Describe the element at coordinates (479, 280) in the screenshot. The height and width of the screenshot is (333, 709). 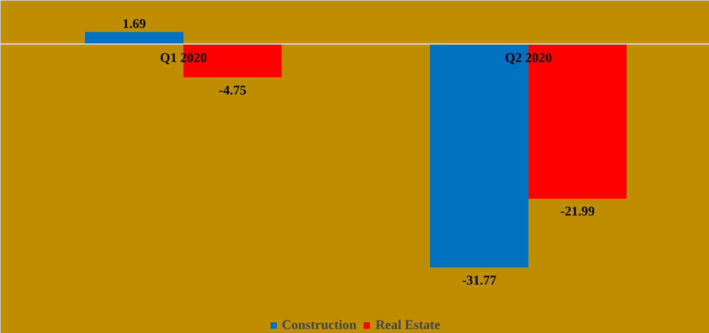
I see `data-label: -31.77` at that location.